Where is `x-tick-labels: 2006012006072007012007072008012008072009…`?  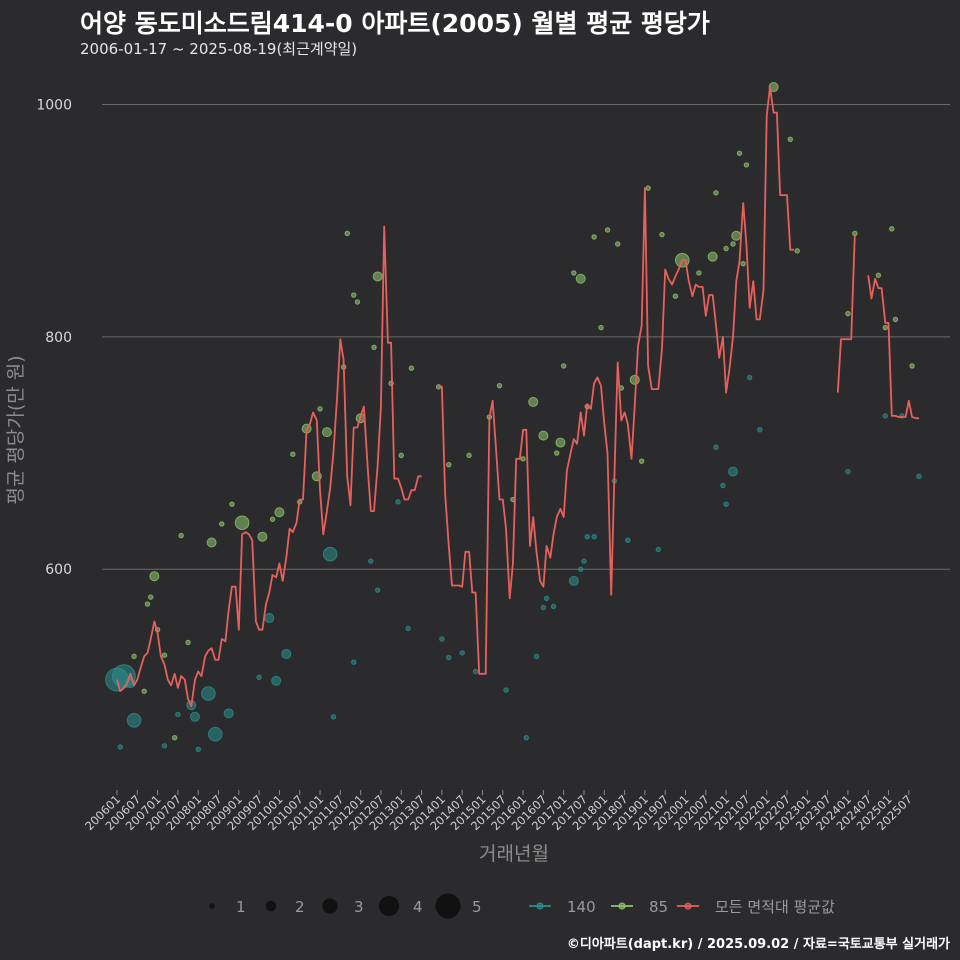
x-tick-labels: 2006012006072007012007072008012008072009… is located at coordinates (498, 811).